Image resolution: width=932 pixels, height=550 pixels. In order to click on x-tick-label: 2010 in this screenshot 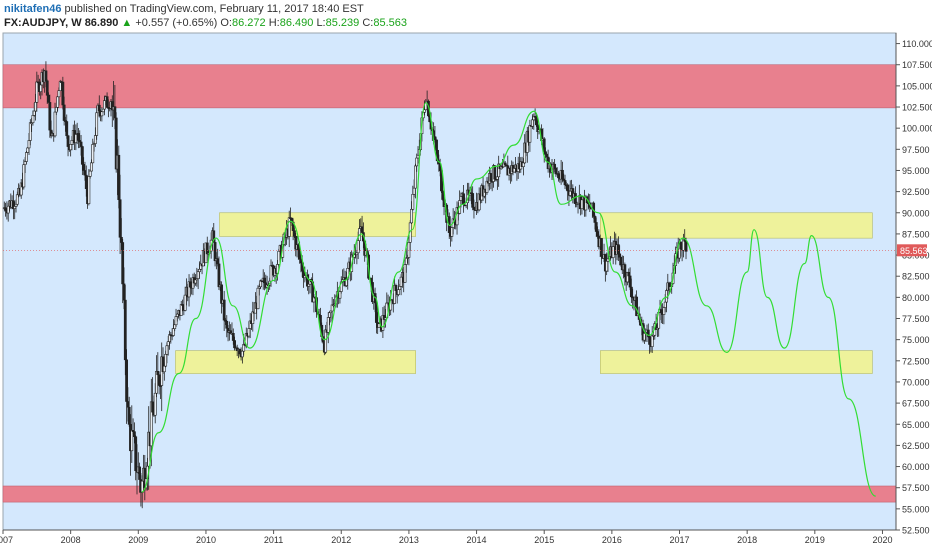, I will do `click(206, 540)`.